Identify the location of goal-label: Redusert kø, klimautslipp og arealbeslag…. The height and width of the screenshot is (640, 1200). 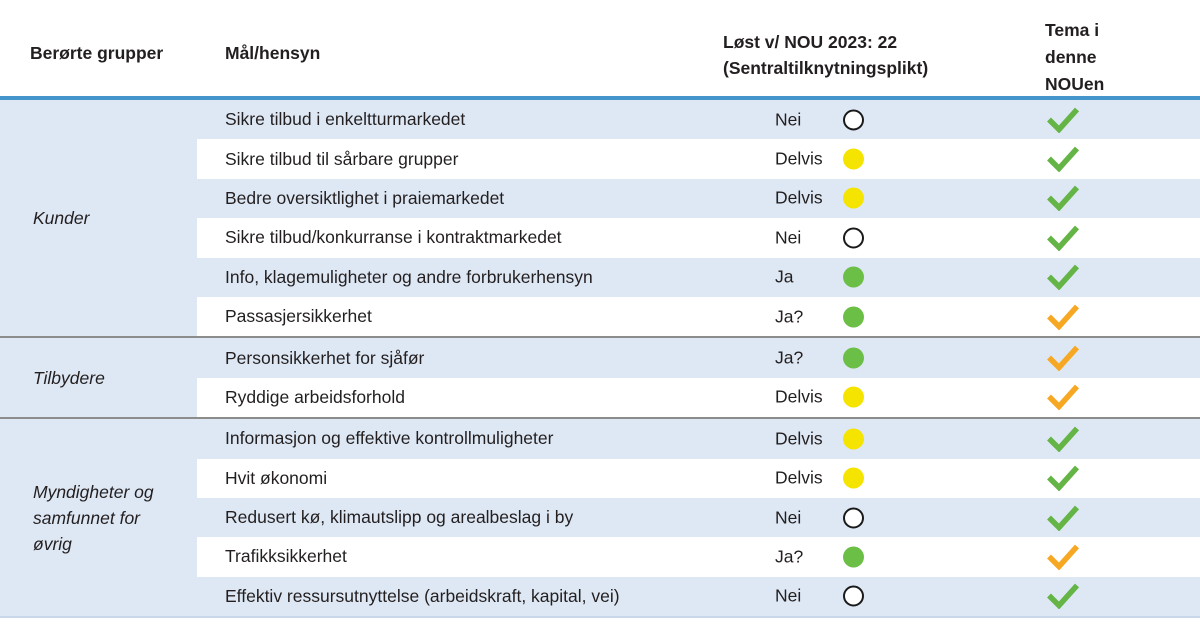
(399, 517).